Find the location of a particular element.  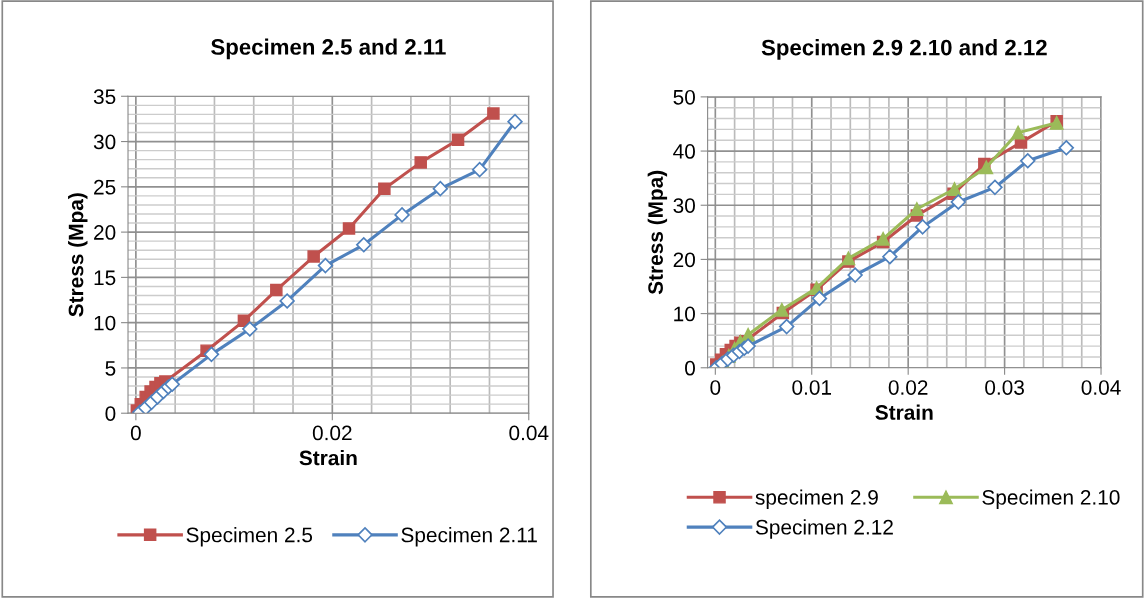

chart-title: Specimen 2.9 2.10 and 2.12 is located at coordinates (904, 49).